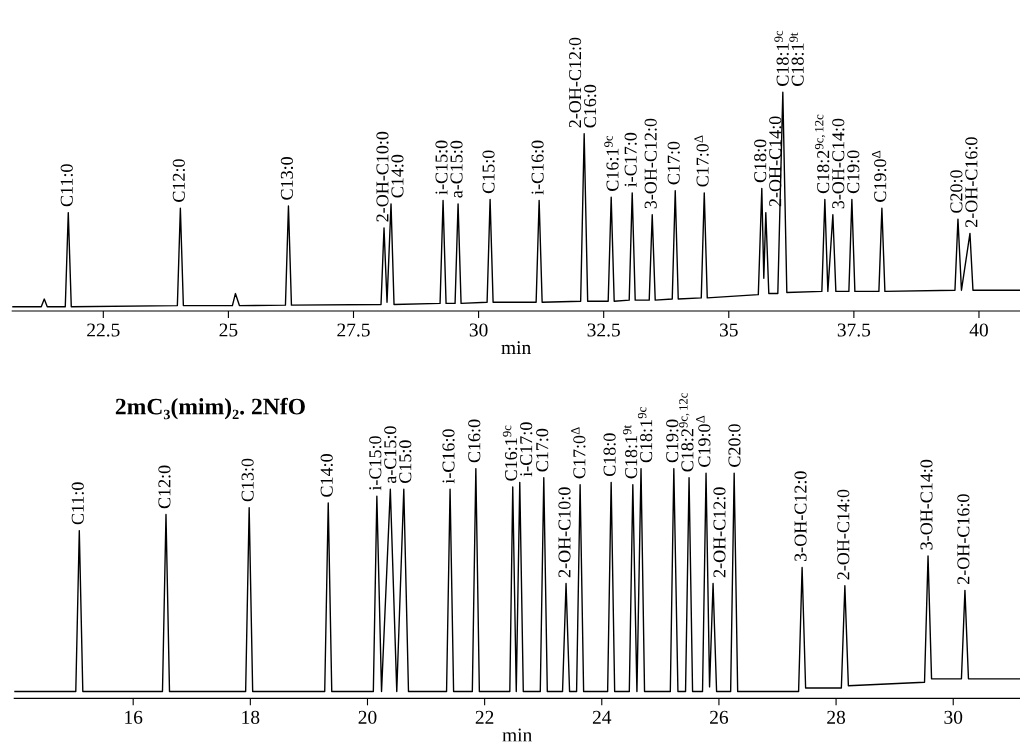 This screenshot has width=1020, height=755. Describe the element at coordinates (228, 330) in the screenshot. I see `x-tick-label: 25` at that location.